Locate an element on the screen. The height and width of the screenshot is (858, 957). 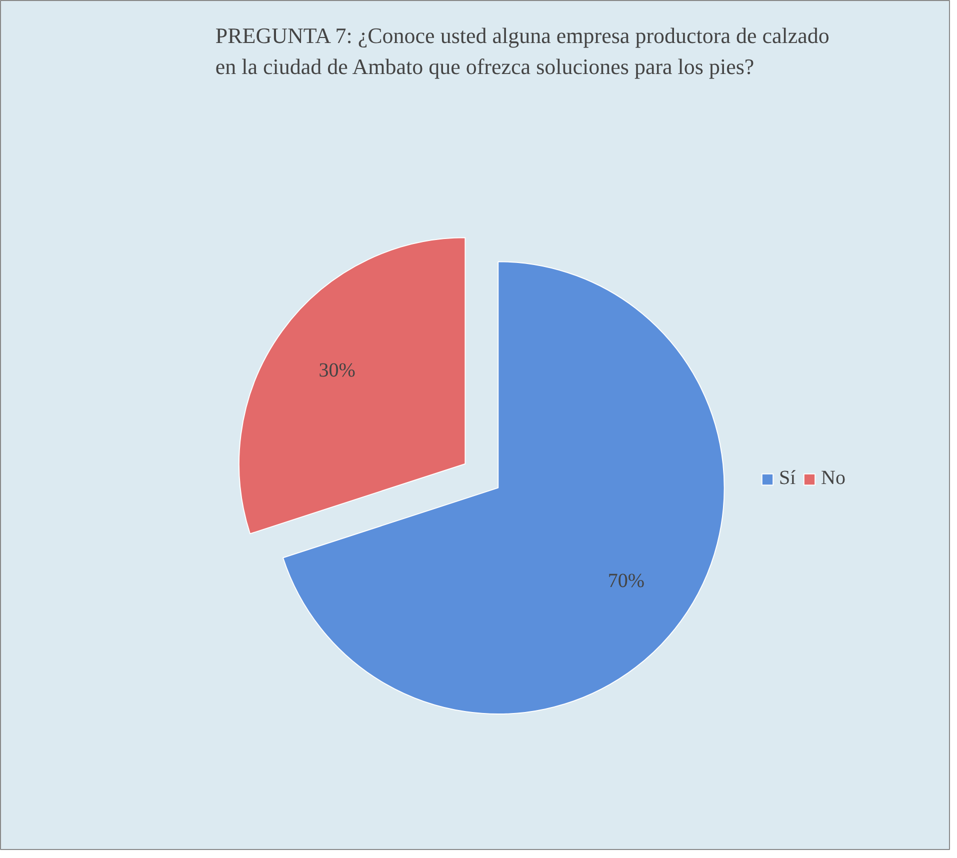
data-label: 30% is located at coordinates (337, 371).